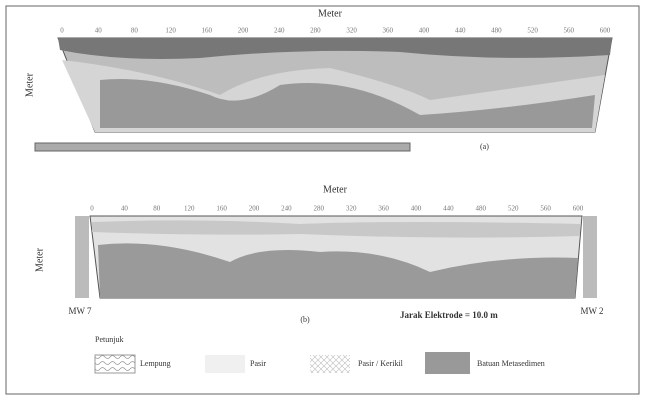 This screenshot has height=400, width=645. I want to click on right-well-label: MW 2, so click(591, 311).